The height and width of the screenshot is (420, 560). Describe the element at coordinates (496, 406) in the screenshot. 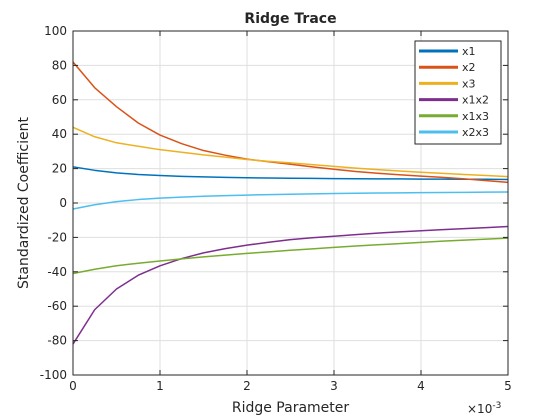

I see `x-multiplier-exponent: -3` at that location.